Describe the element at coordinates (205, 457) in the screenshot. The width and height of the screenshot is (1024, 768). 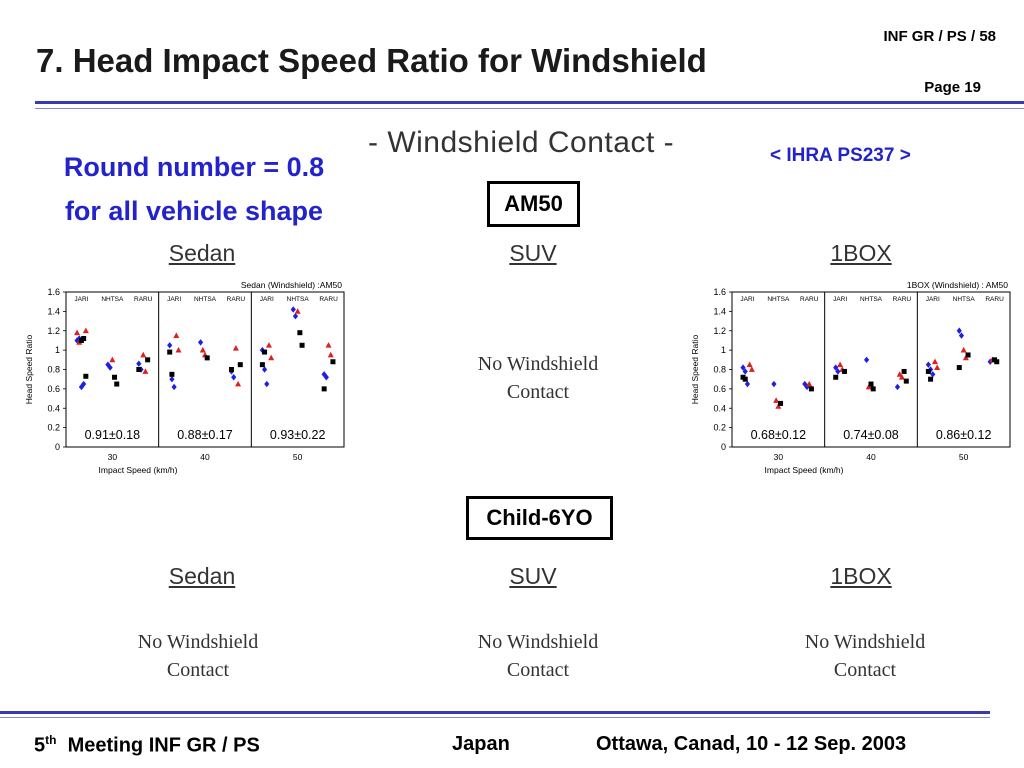
I see `x-tick-label: 40` at that location.